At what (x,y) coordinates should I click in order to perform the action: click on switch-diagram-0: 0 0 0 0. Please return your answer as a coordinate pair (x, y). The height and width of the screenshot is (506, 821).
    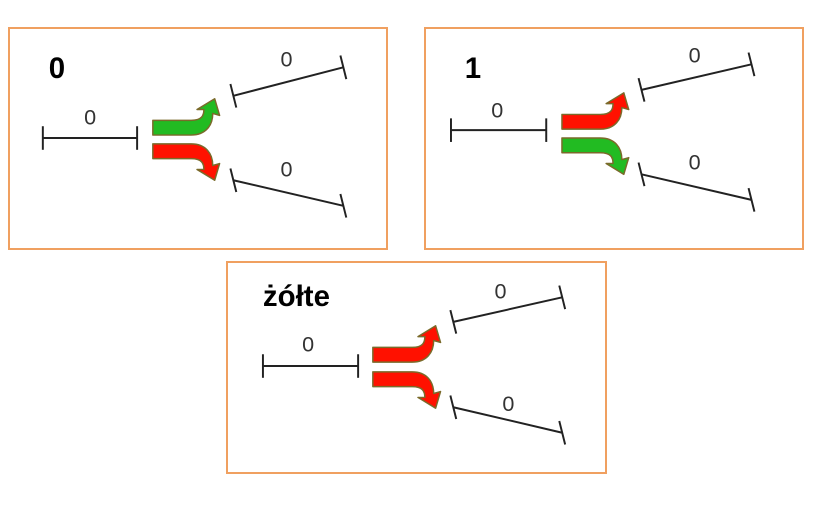
    Looking at the image, I should click on (194, 132).